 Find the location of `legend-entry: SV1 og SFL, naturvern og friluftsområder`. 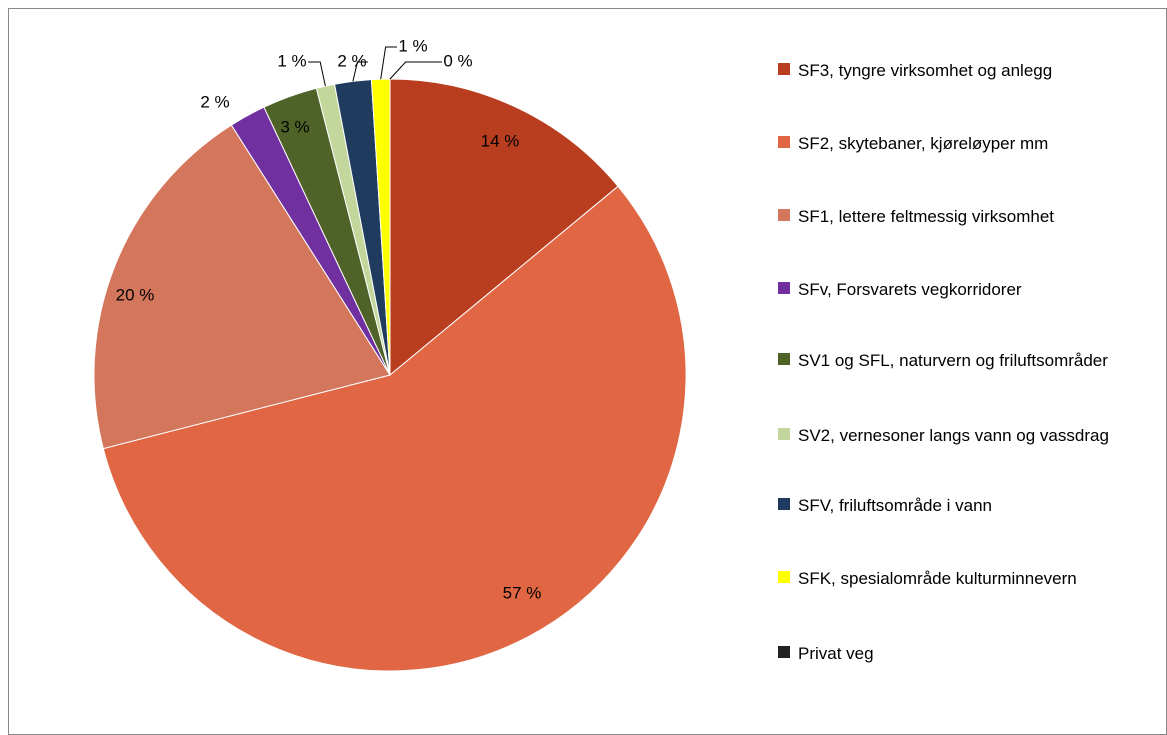

legend-entry: SV1 og SFL, naturvern og friluftsområder is located at coordinates (963, 360).